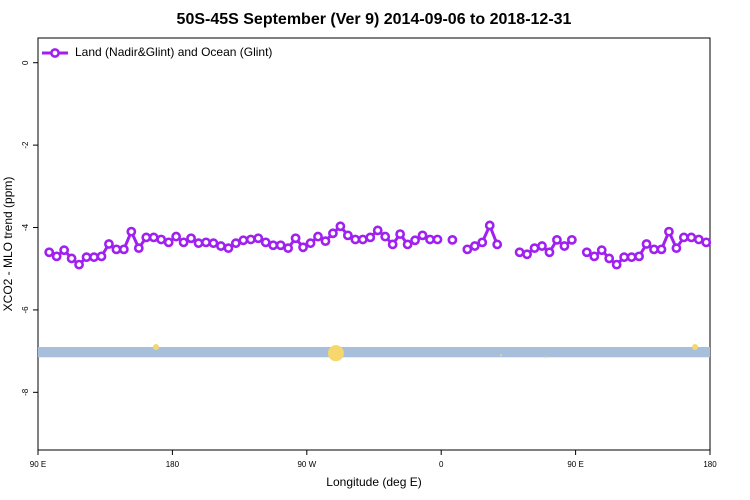  What do you see at coordinates (373, 482) in the screenshot?
I see `x-axis-label: Longitude (deg E)` at bounding box center [373, 482].